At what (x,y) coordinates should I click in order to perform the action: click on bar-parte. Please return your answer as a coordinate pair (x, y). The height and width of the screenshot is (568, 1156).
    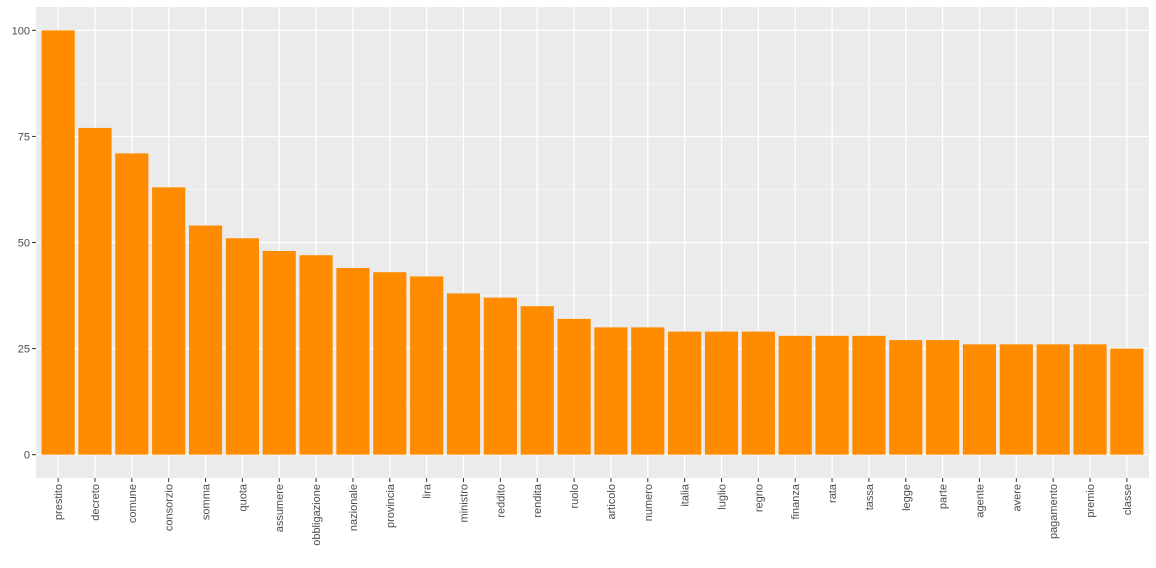
    Looking at the image, I should click on (943, 397).